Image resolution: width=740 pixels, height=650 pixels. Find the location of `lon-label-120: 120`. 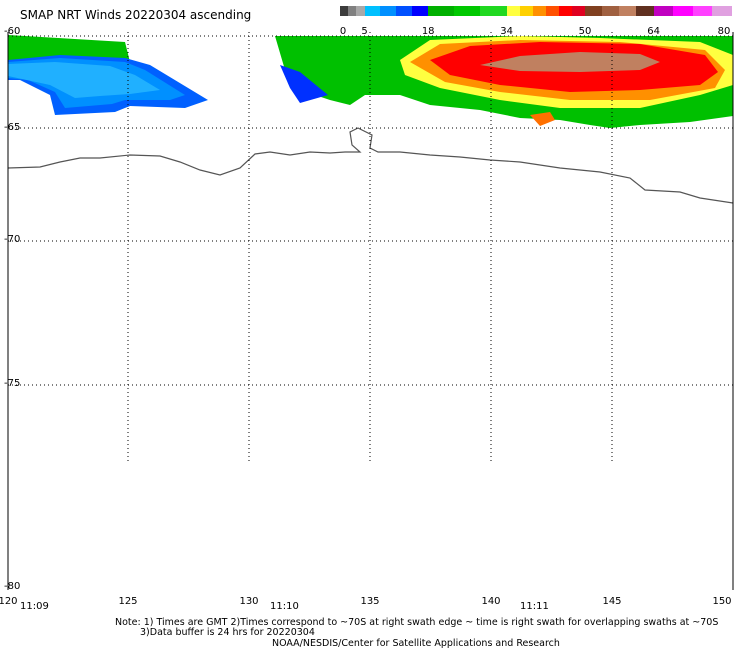

lon-label-120: 120 is located at coordinates (9, 601).